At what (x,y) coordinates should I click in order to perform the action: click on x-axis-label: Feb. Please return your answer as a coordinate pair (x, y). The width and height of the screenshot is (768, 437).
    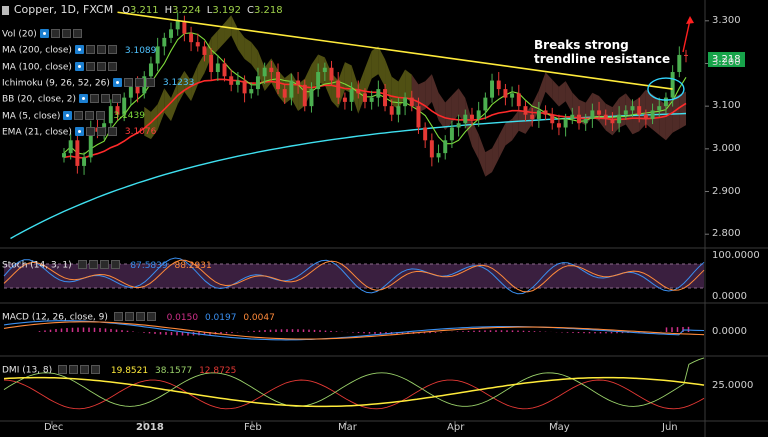
    Looking at the image, I should click on (253, 427).